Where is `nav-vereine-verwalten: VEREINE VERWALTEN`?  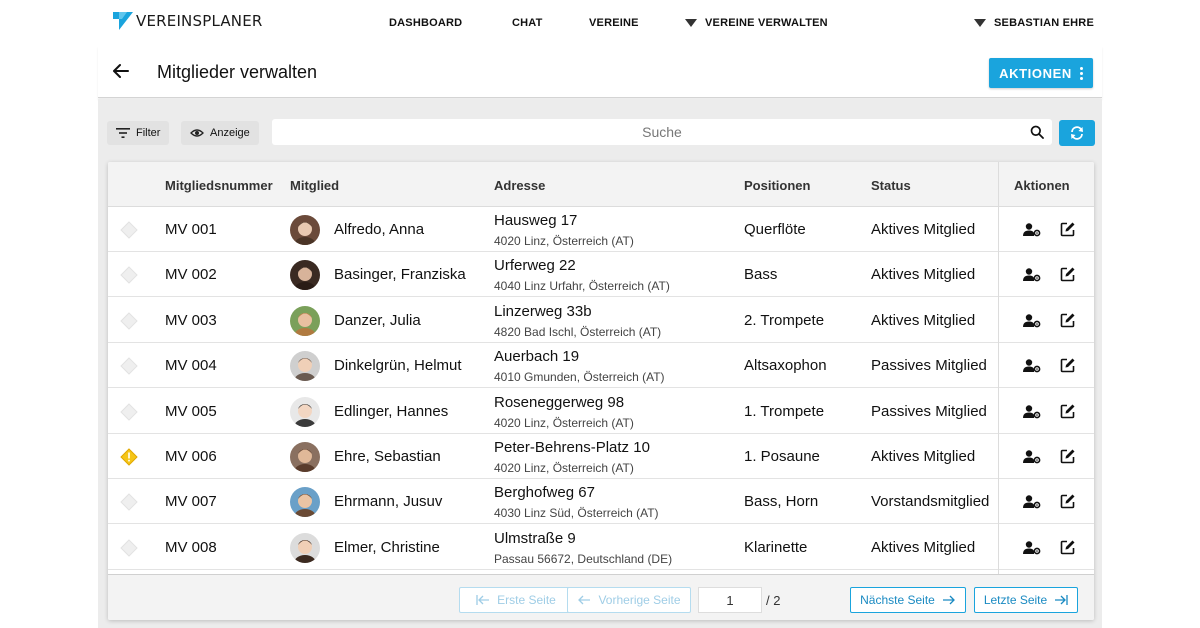
nav-vereine-verwalten: VEREINE VERWALTEN is located at coordinates (756, 23).